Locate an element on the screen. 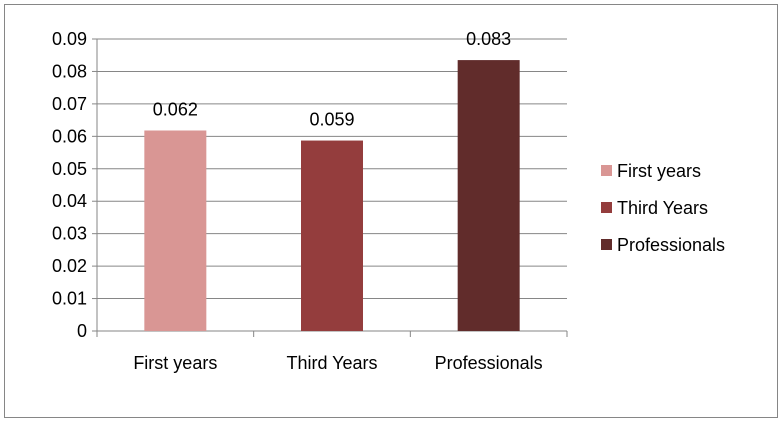 The image size is (783, 423). y-tick-label: 0.03 is located at coordinates (69, 234).